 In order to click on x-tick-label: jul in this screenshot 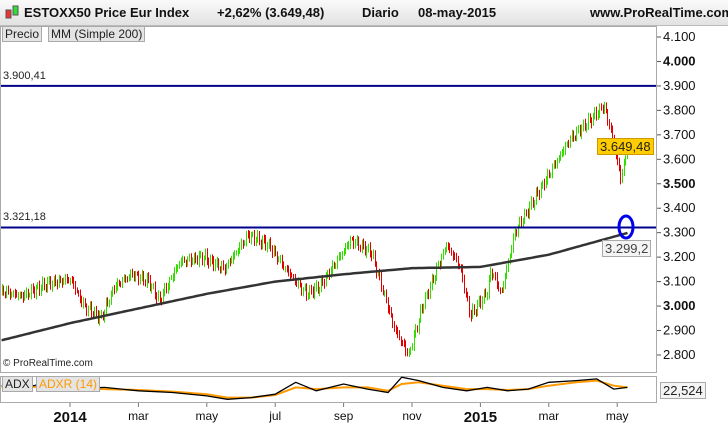, I will do `click(274, 416)`.